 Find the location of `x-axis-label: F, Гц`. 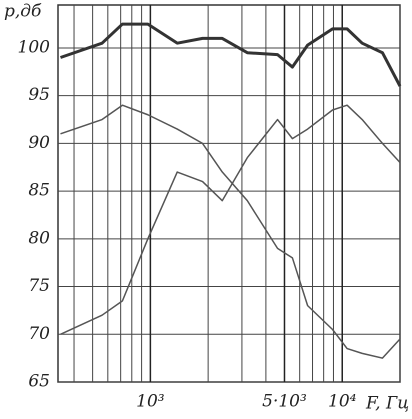

x-axis-label: F, Гц is located at coordinates (387, 404).